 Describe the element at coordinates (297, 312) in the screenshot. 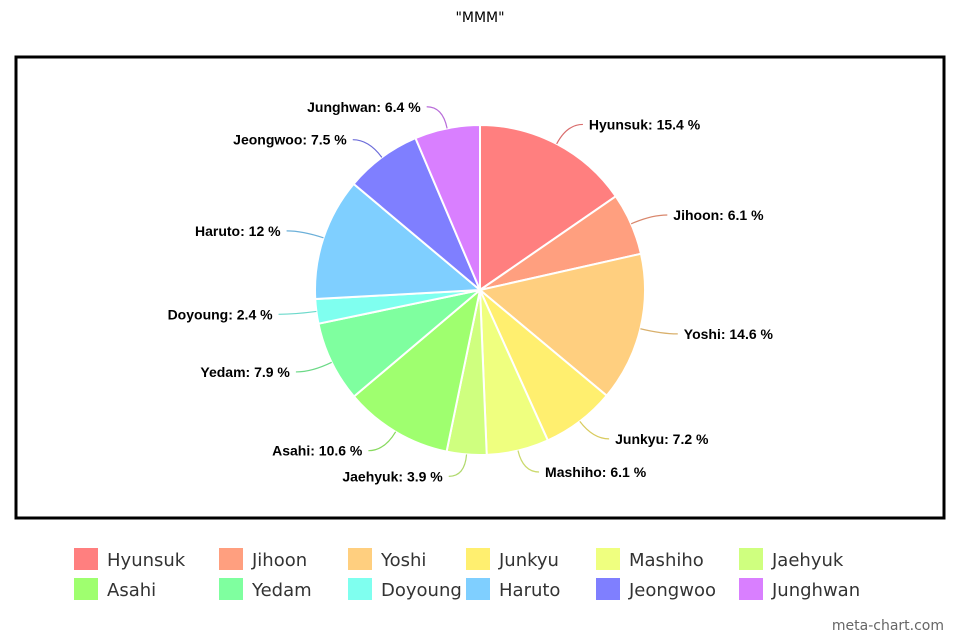

I see `leader-line-doyoung` at that location.